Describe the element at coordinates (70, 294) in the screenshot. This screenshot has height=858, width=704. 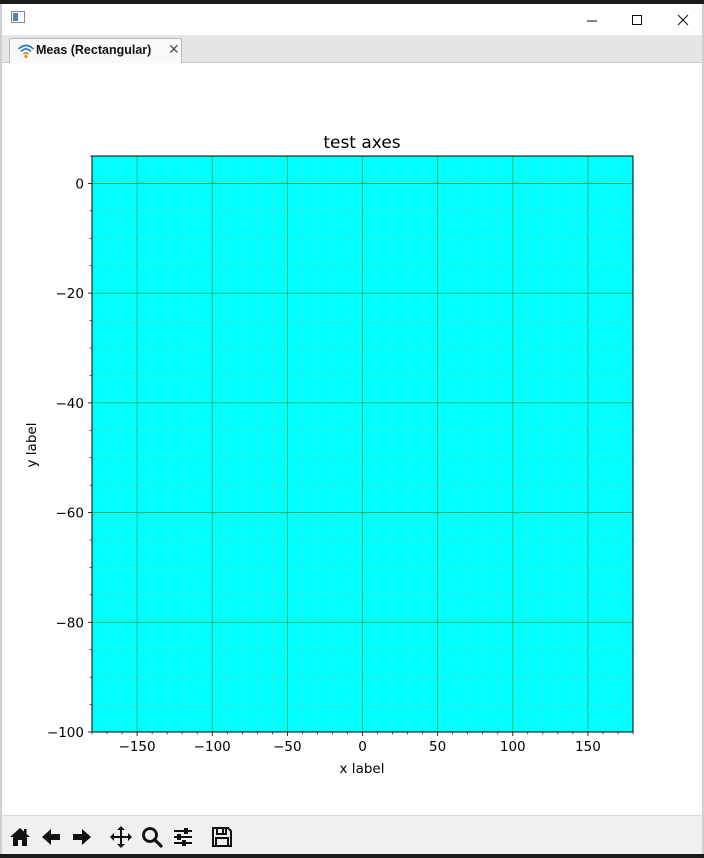
I see `y-tick-label: −20` at that location.